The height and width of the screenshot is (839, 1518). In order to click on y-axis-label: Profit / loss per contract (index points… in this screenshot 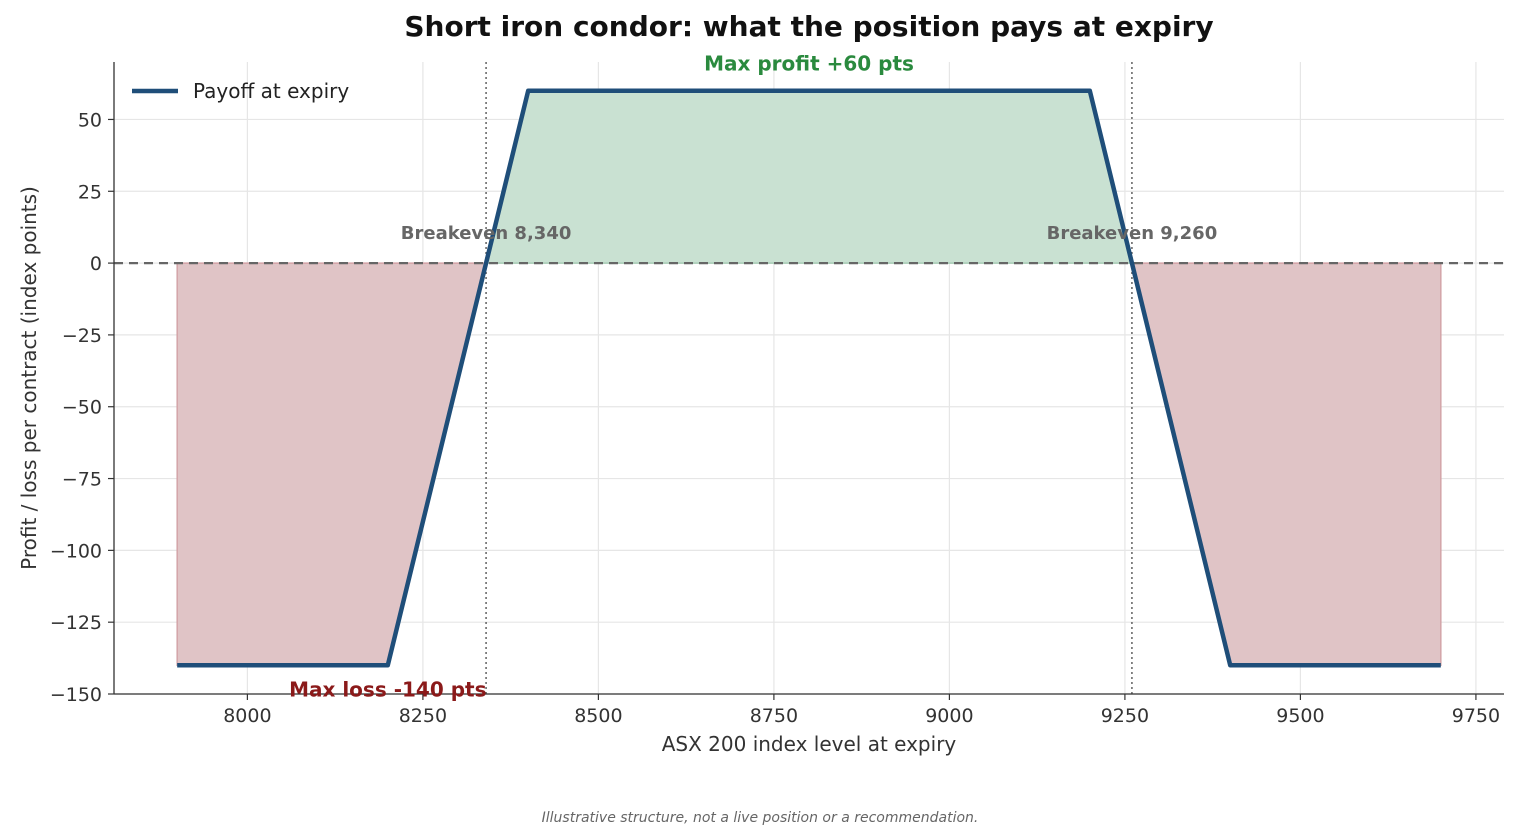, I will do `click(29, 378)`.